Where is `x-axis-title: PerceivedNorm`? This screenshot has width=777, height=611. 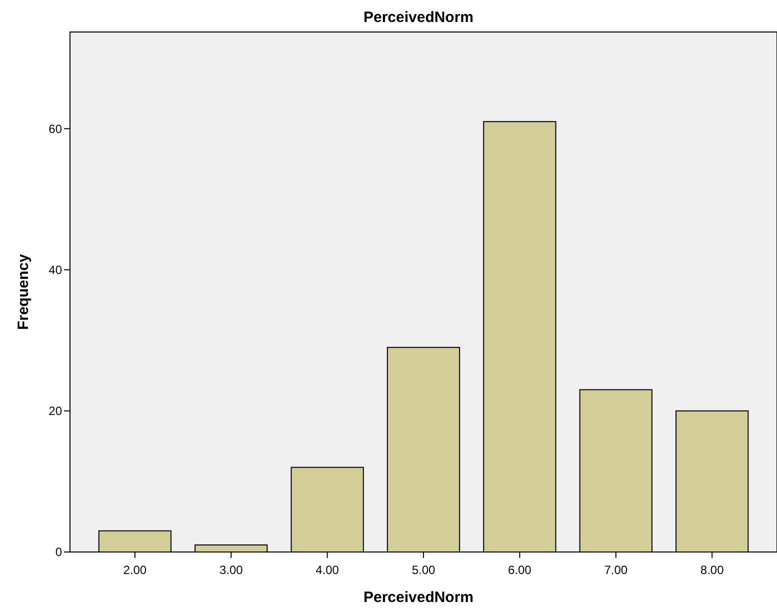
x-axis-title: PerceivedNorm is located at coordinates (418, 597).